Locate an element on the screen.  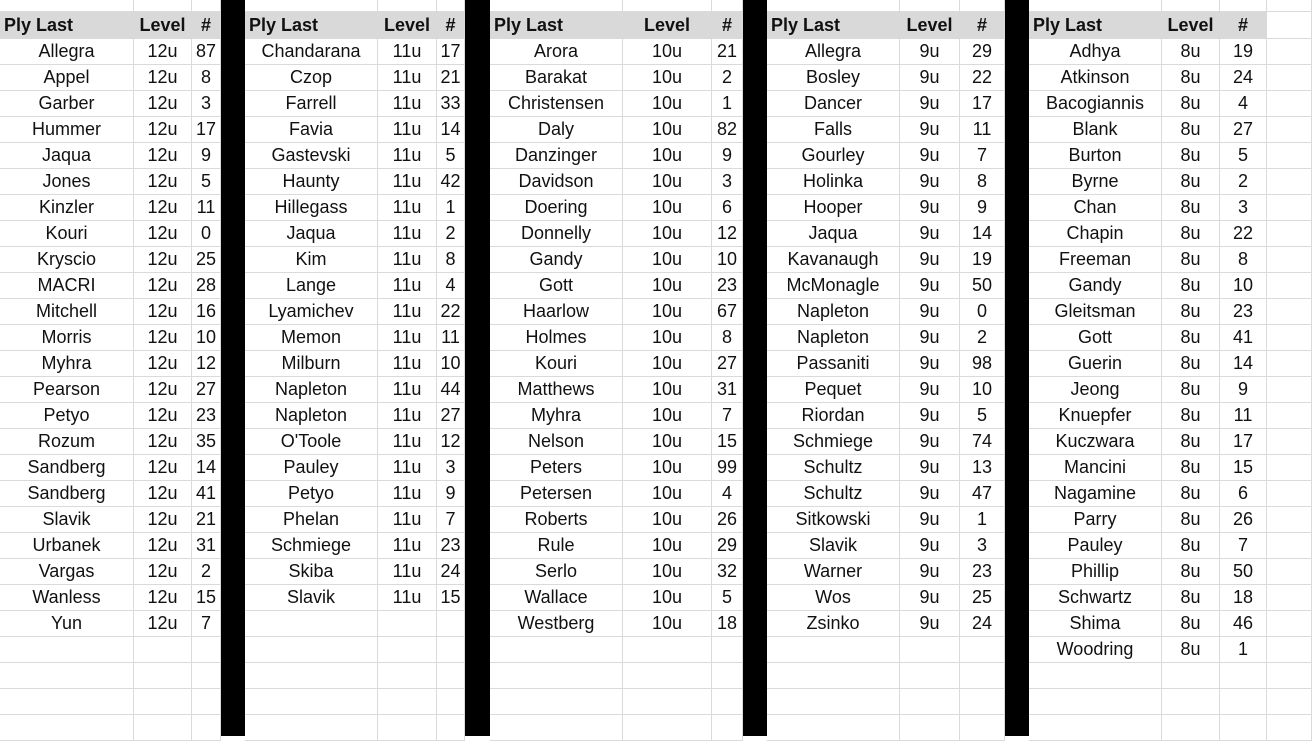
cell-name: Shima is located at coordinates (1095, 624).